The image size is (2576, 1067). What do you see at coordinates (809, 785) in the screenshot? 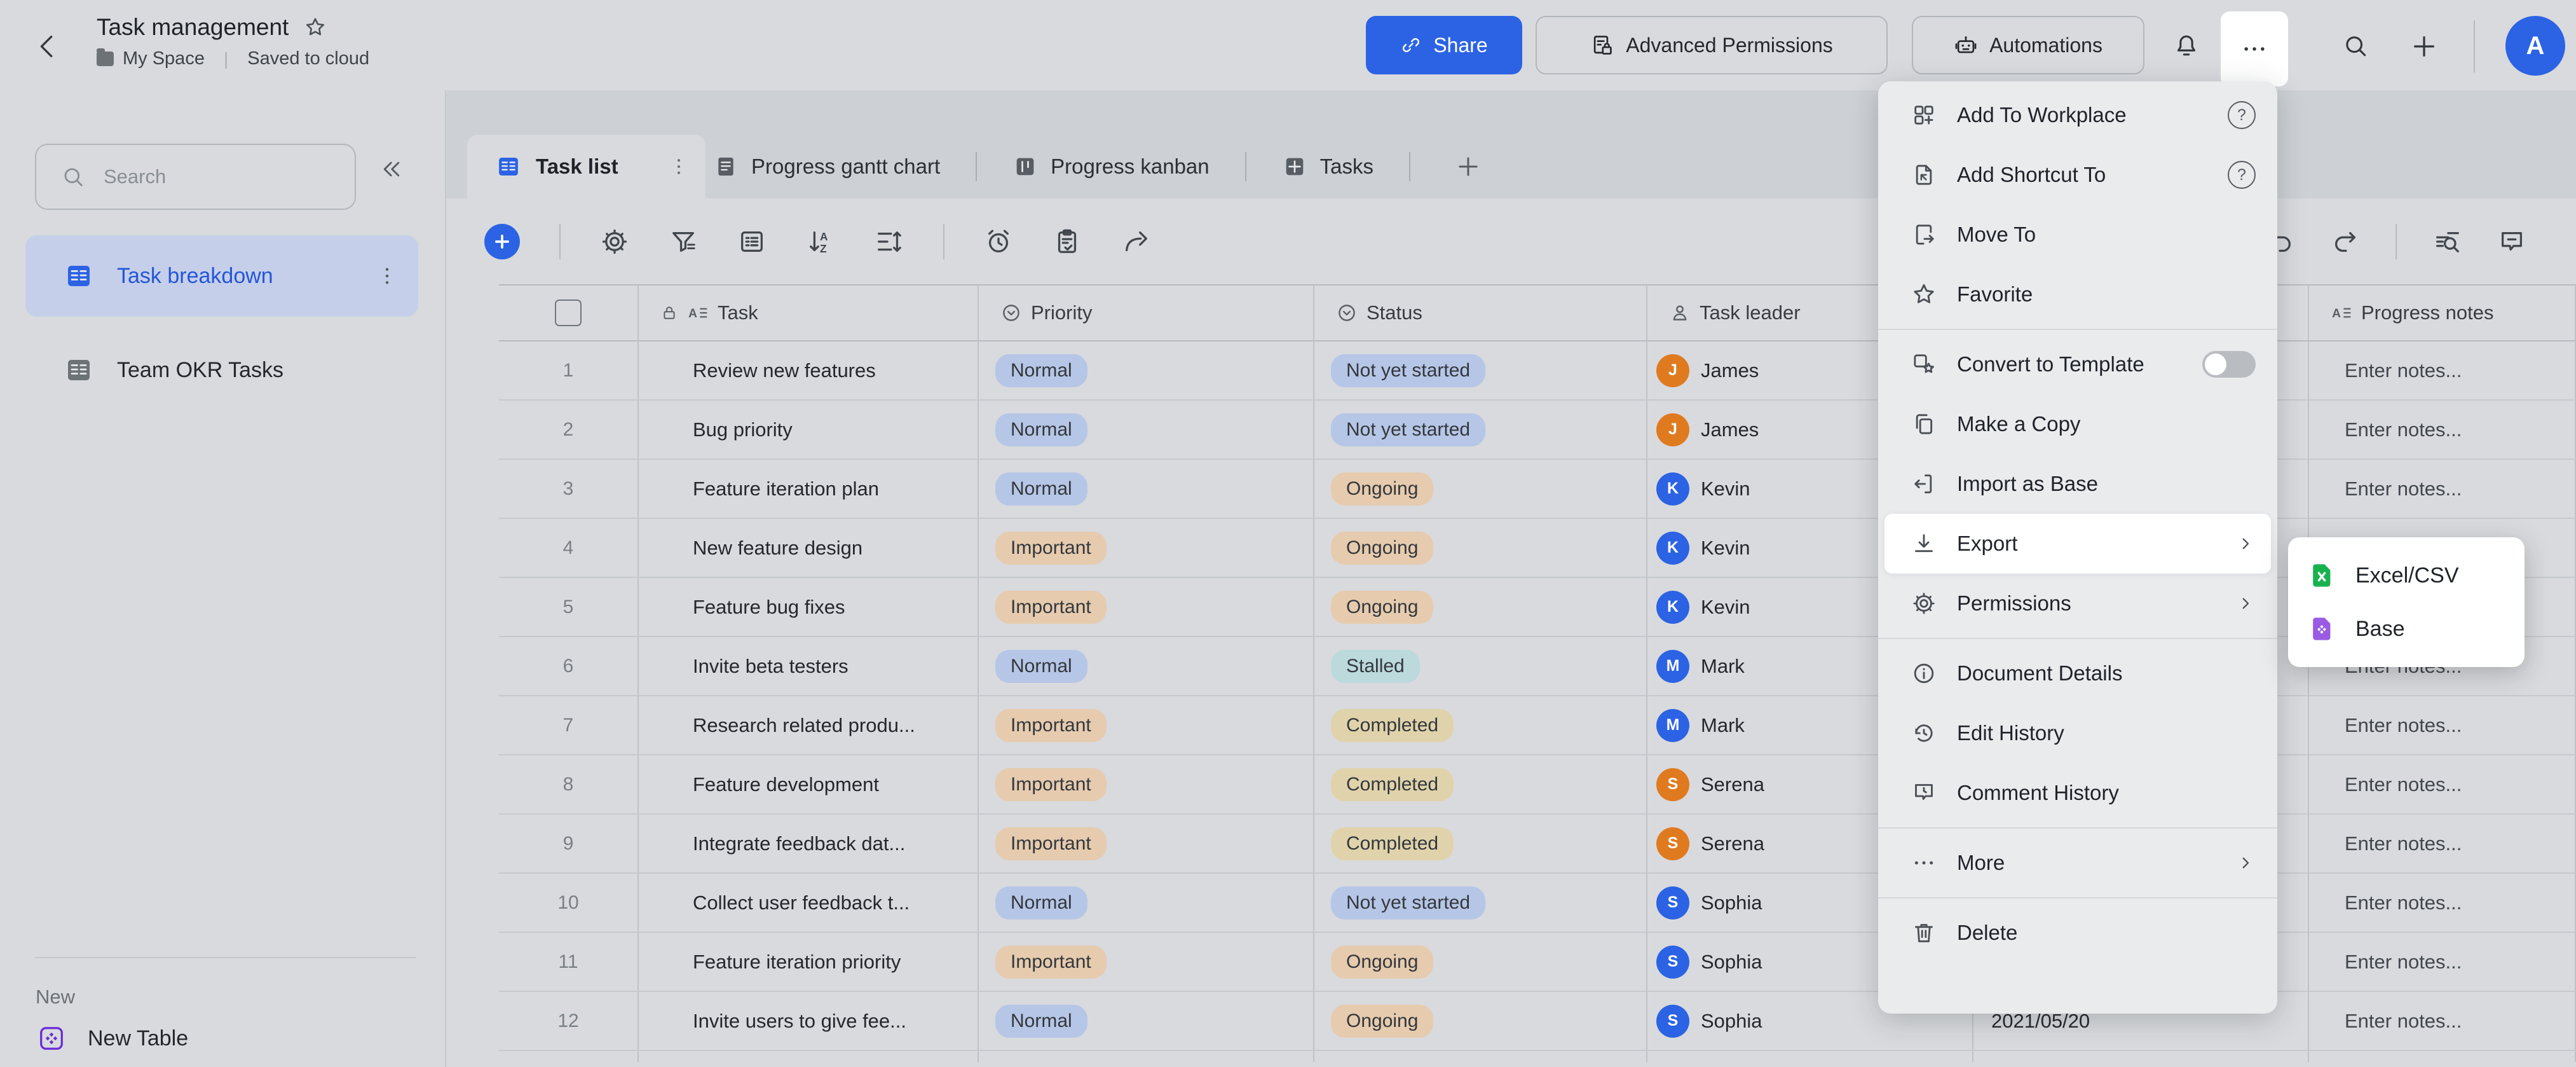
I see `cell-task: Feature development` at bounding box center [809, 785].